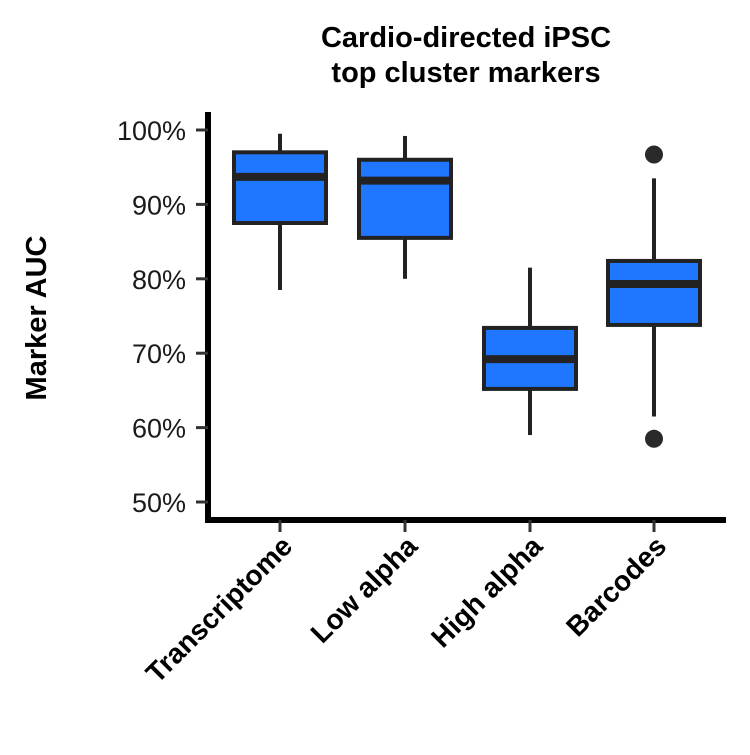  I want to click on chart-title-line: Cardio-directed iPSC, so click(466, 38).